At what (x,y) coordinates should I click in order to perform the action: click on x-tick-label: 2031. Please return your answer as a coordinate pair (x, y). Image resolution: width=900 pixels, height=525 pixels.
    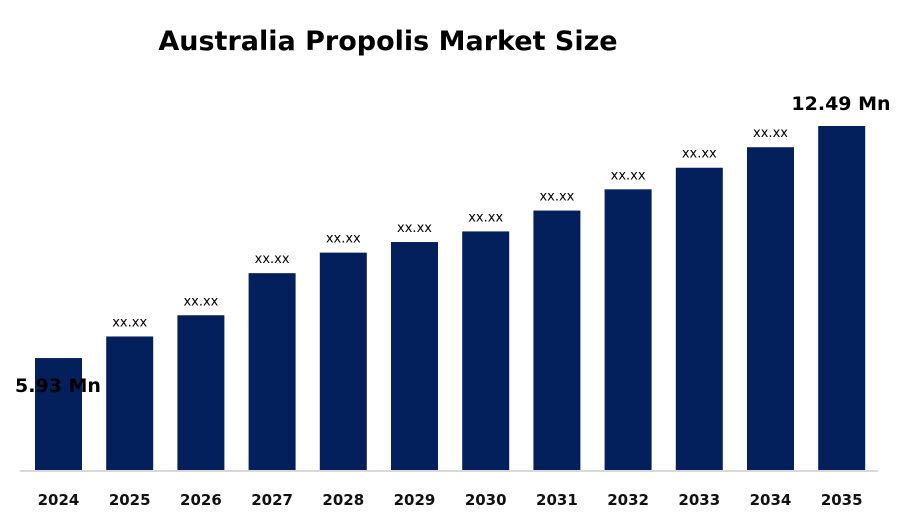
    Looking at the image, I should click on (557, 500).